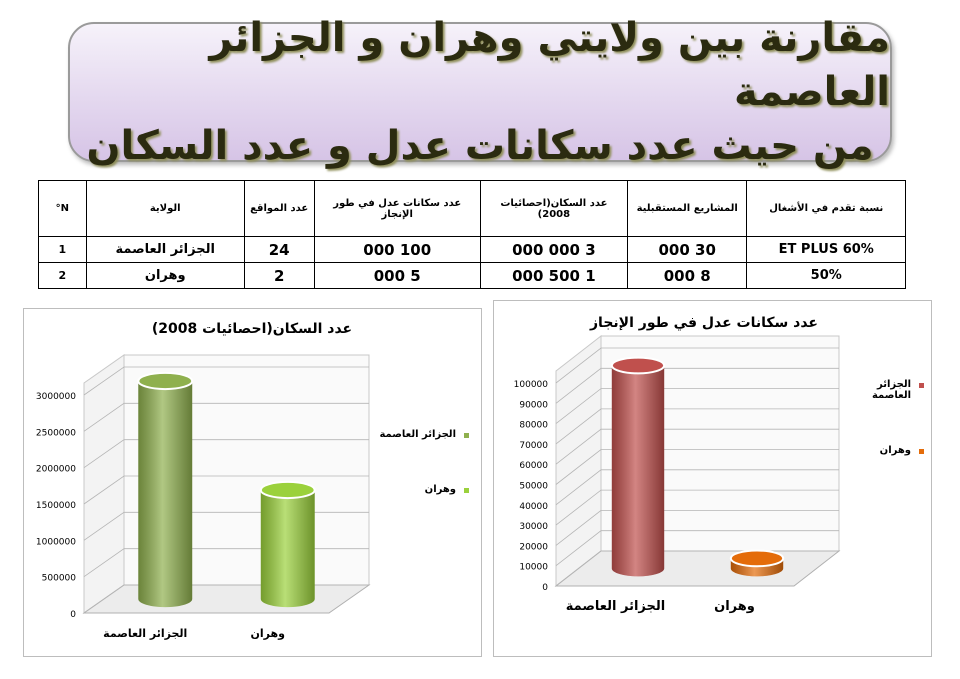 This screenshot has height=679, width=960. I want to click on table-cell: 50%, so click(826, 275).